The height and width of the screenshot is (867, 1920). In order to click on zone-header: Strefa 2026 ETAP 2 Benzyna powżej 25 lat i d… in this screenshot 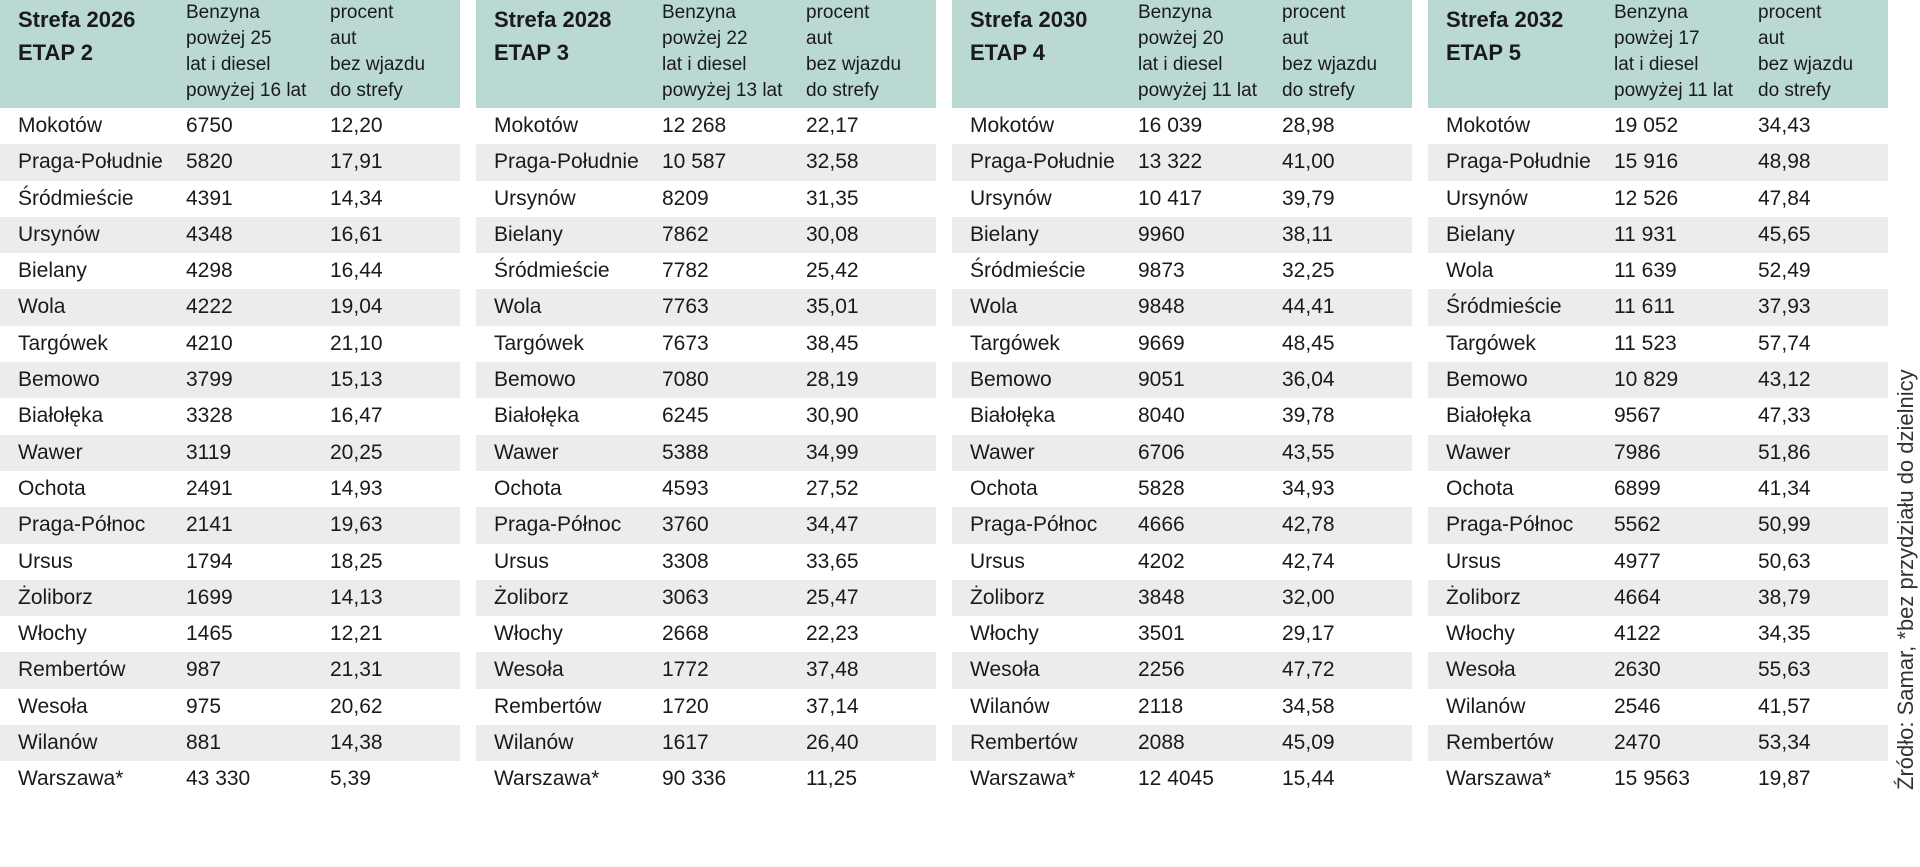, I will do `click(230, 54)`.